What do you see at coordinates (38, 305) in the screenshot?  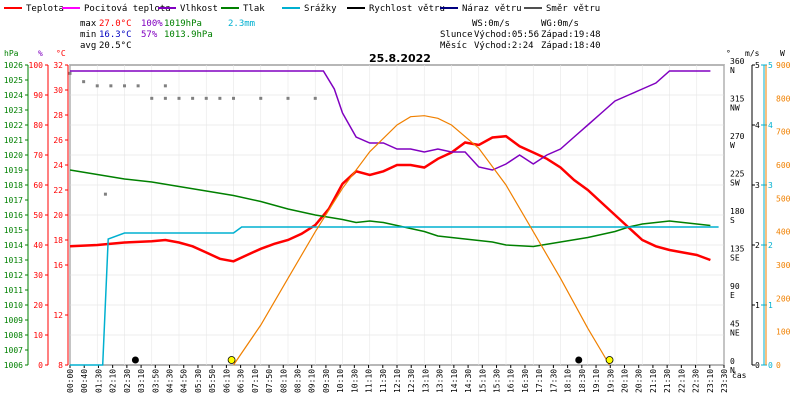 I see `humidity-tick-label: 20` at bounding box center [38, 305].